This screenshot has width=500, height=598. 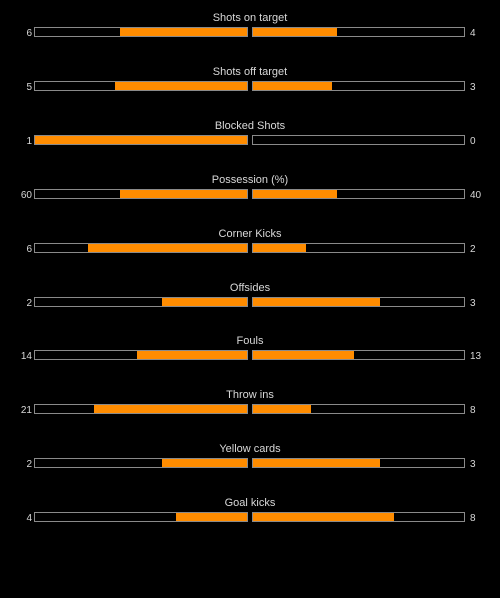 I want to click on stat-row: Offsides 2 3, so click(x=250, y=296).